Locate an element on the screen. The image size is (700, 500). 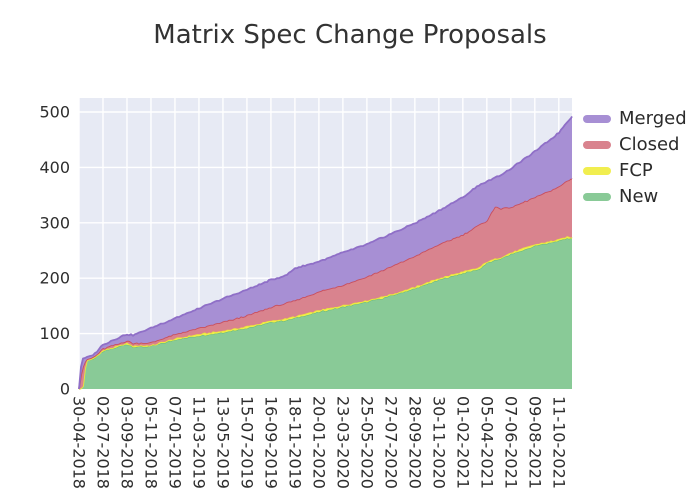
legend-item-new: New is located at coordinates (635, 197).